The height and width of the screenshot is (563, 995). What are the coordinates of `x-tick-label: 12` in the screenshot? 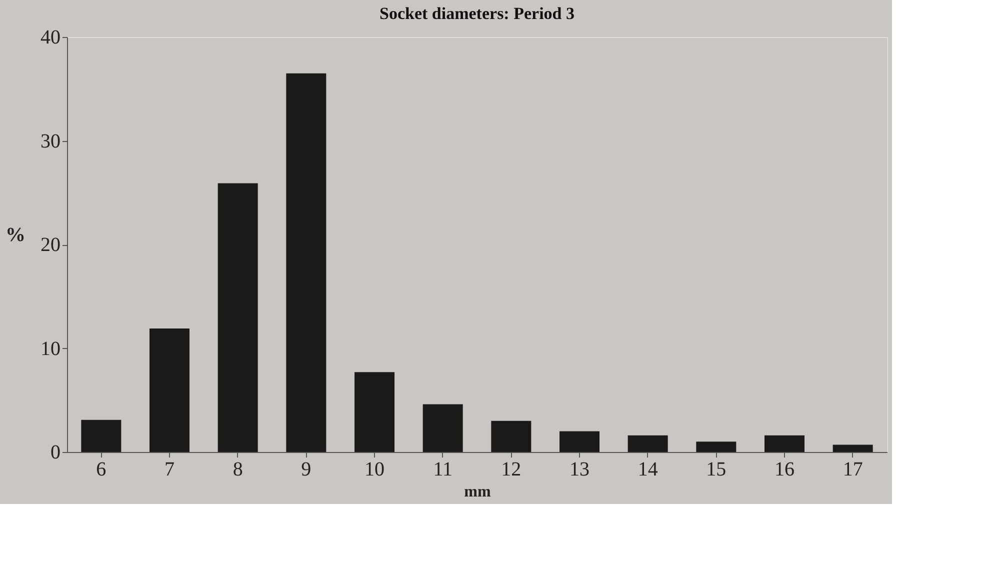 It's located at (511, 469).